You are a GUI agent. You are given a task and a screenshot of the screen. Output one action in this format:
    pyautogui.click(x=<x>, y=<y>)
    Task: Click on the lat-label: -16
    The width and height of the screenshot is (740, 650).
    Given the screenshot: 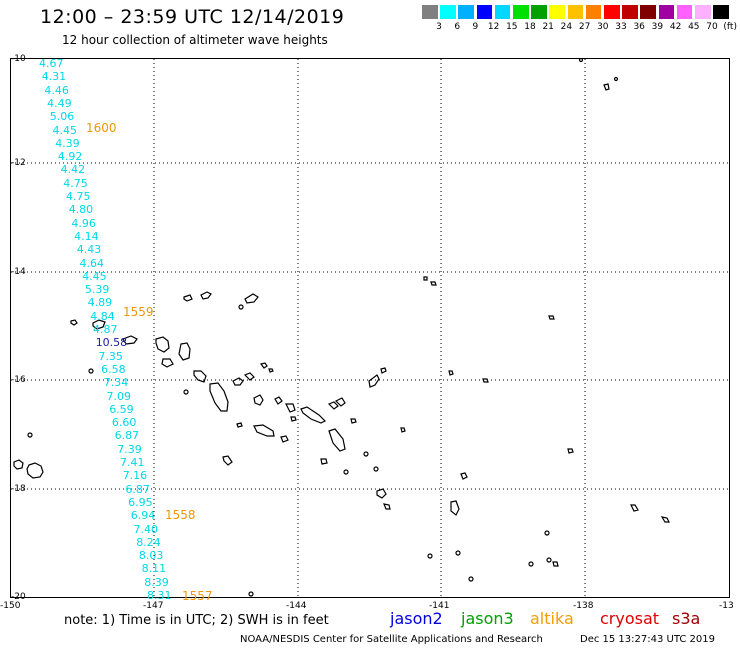 What is the action you would take?
    pyautogui.click(x=18, y=380)
    